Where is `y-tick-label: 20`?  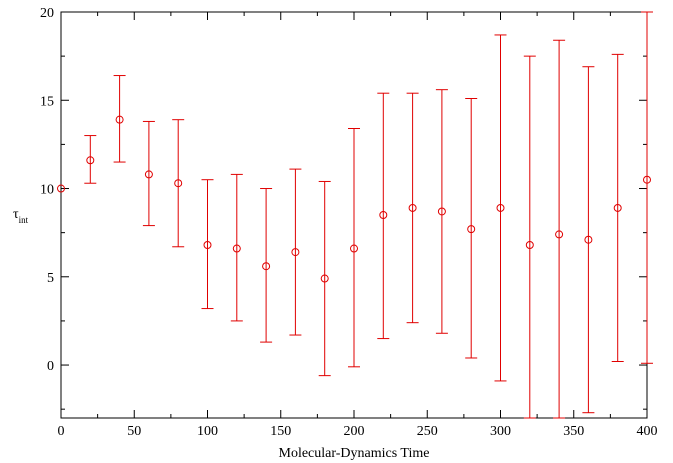
y-tick-label: 20 is located at coordinates (47, 13).